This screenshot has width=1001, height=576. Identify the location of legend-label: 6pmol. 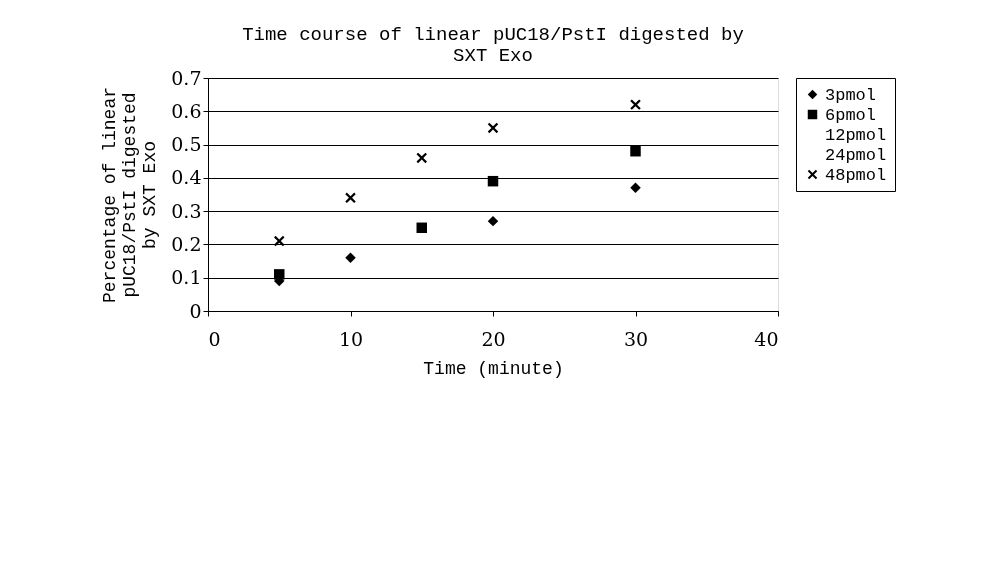
(851, 115).